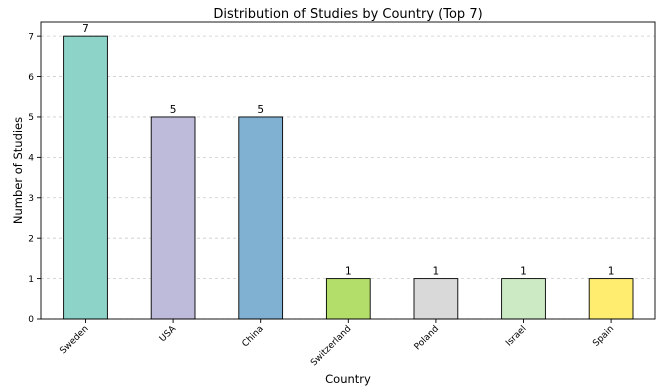  What do you see at coordinates (18, 170) in the screenshot?
I see `y-axis-label: Number of Studies` at bounding box center [18, 170].